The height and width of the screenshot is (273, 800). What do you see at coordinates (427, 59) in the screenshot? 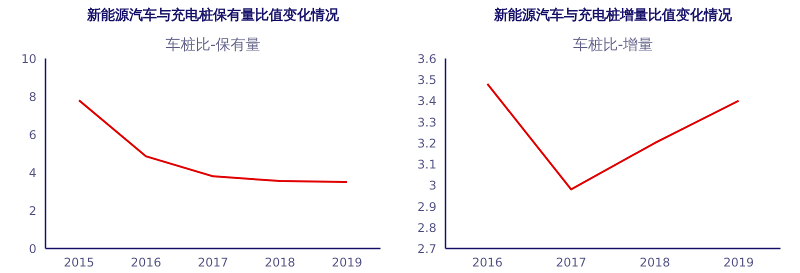
I see `y-tick-label: 3.6` at bounding box center [427, 59].